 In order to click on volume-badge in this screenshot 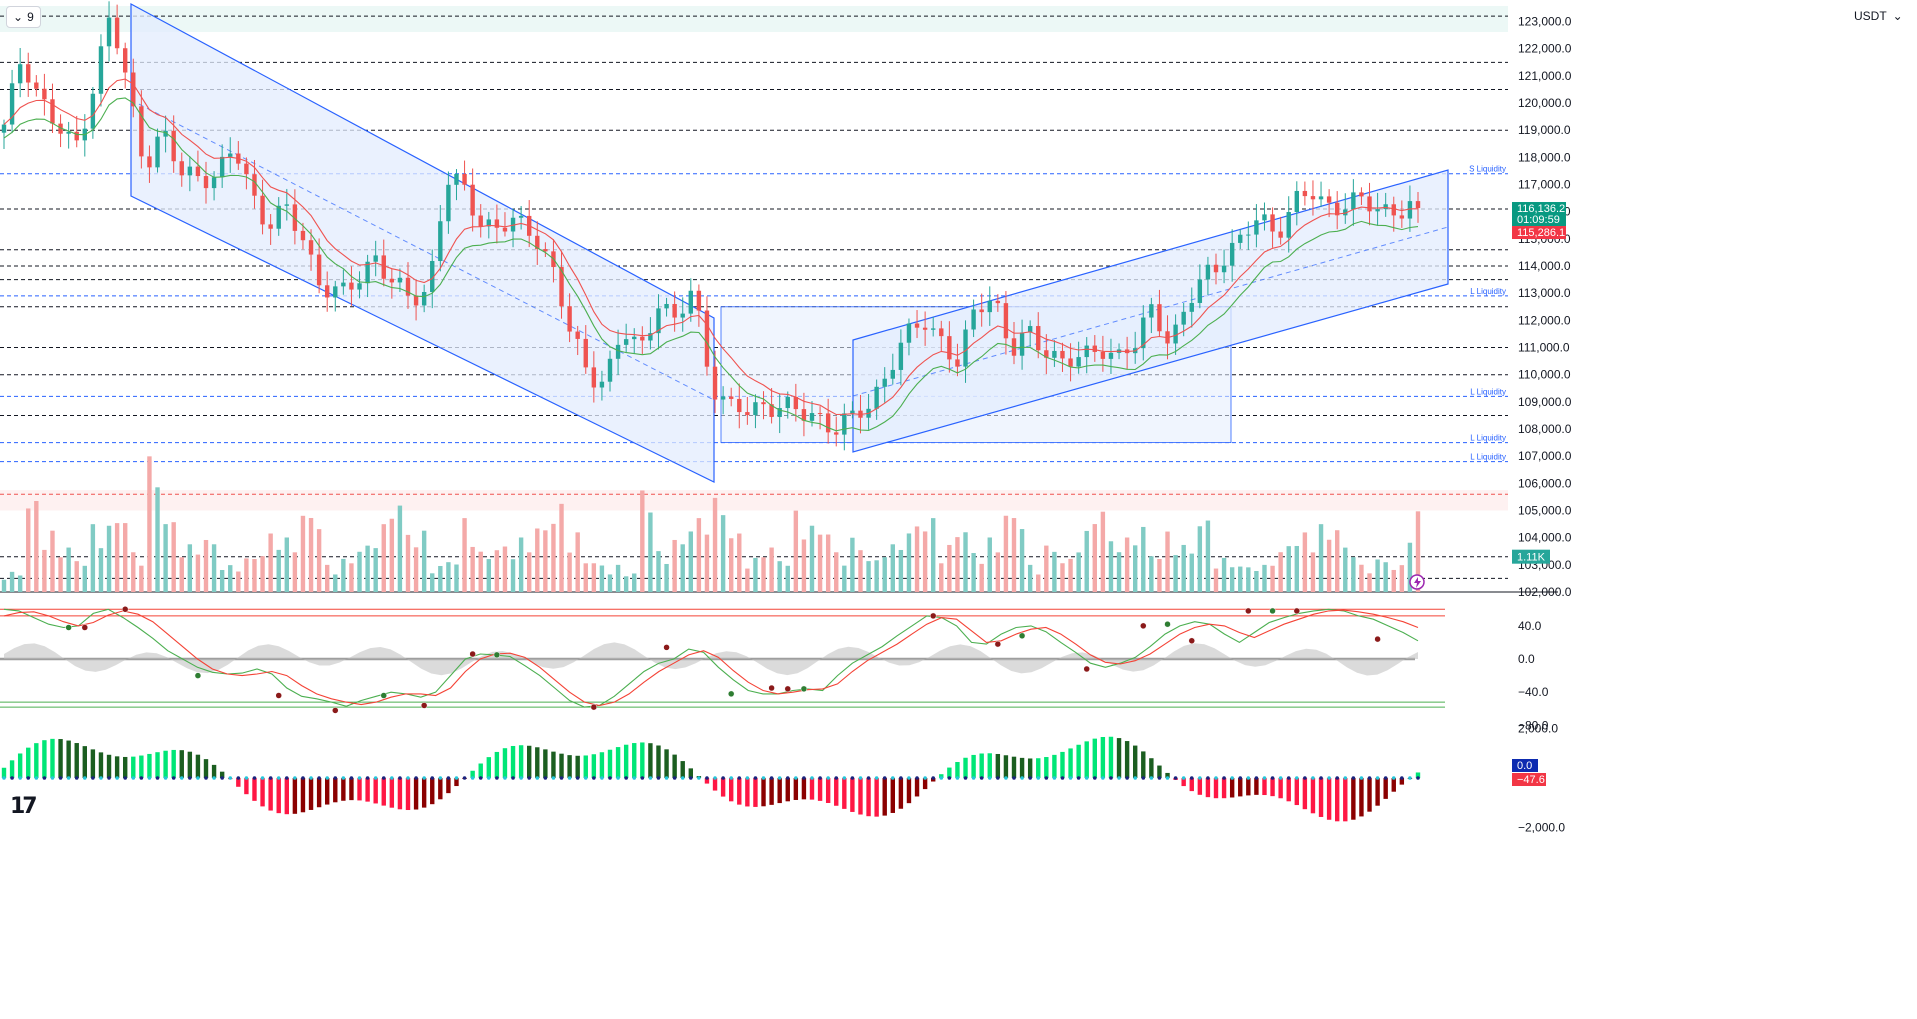, I will do `click(1531, 556)`.